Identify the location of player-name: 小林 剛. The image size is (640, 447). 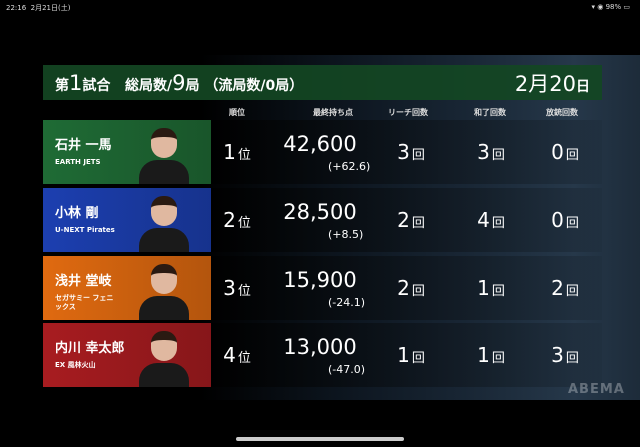
(77, 213).